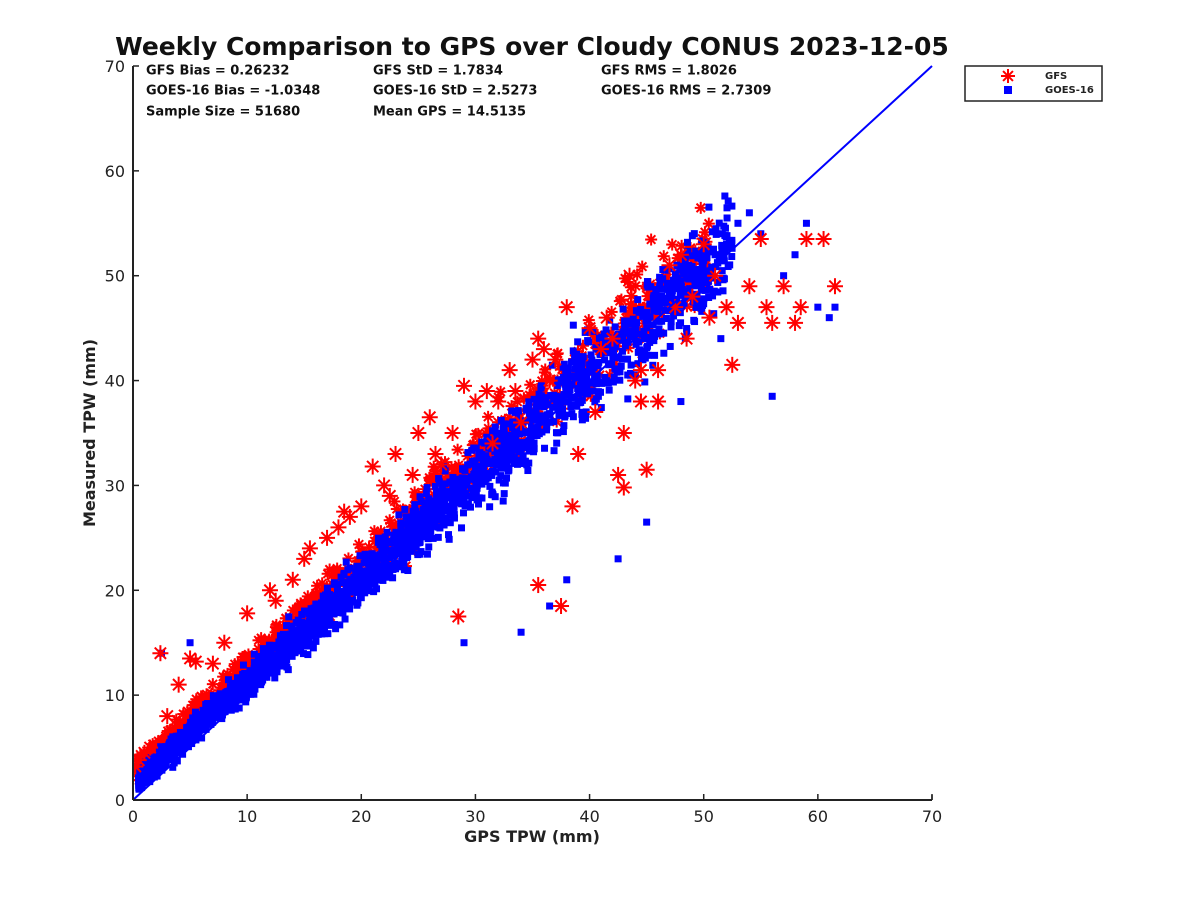  Describe the element at coordinates (115, 381) in the screenshot. I see `y-tick-label: 40` at that location.